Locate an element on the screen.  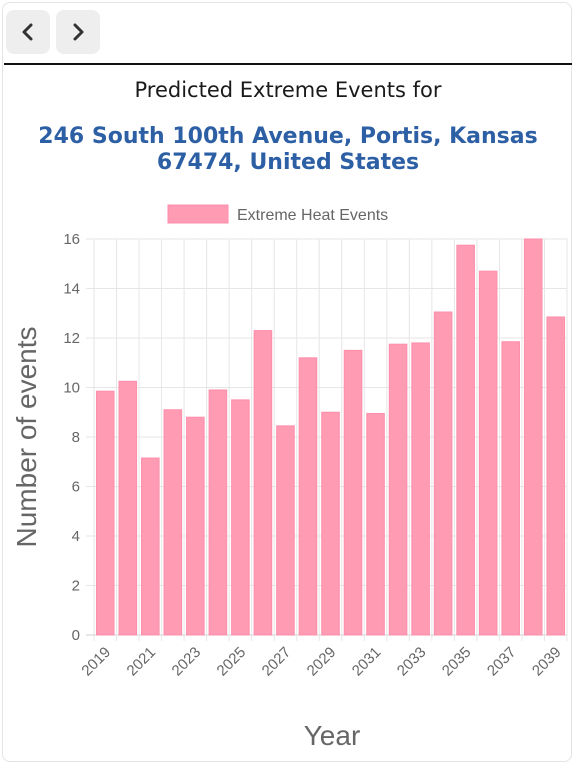
bar-2035 is located at coordinates (465, 440).